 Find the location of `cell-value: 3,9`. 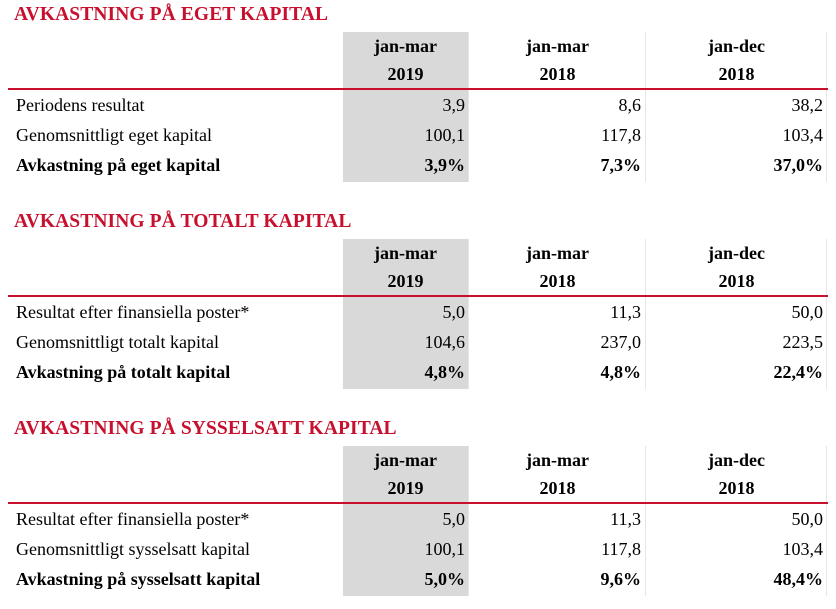

cell-value: 3,9 is located at coordinates (454, 105).